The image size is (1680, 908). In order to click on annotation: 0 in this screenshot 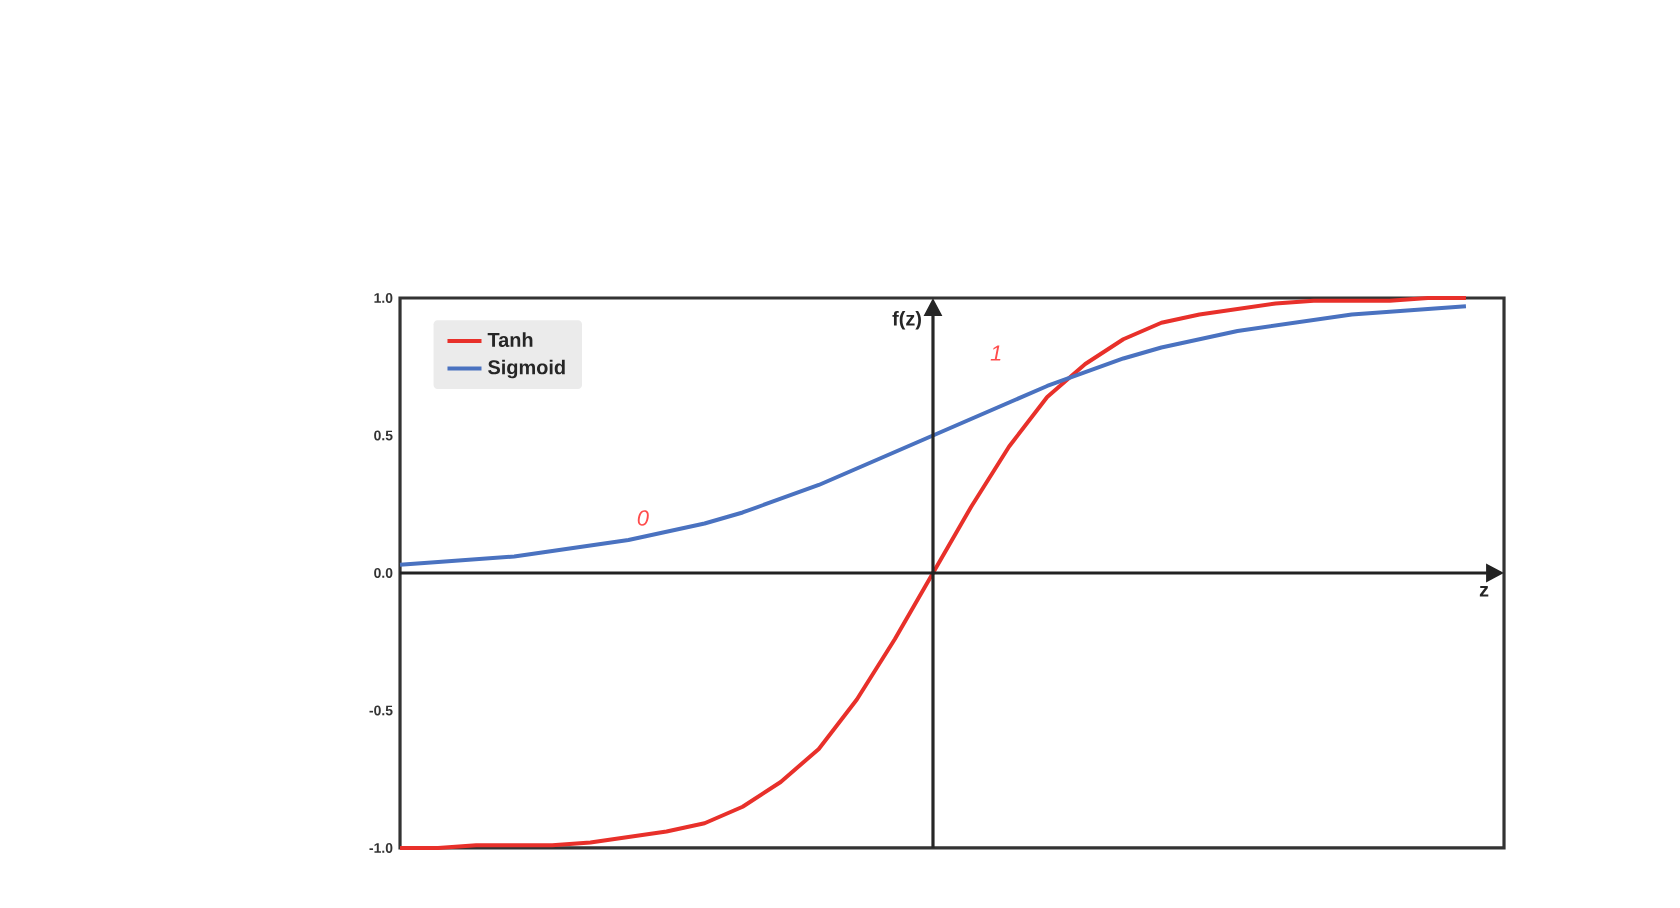, I will do `click(643, 518)`.